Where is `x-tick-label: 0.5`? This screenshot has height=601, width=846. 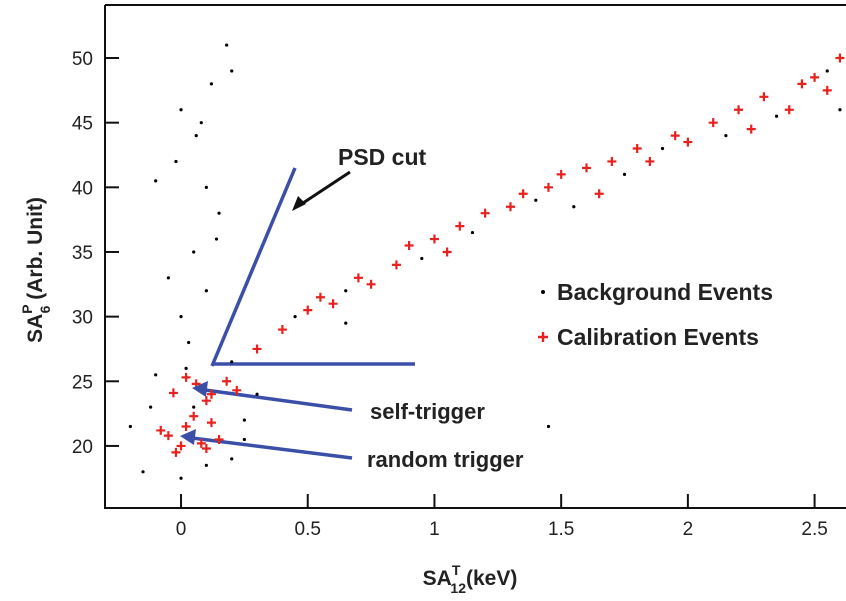 x-tick-label: 0.5 is located at coordinates (308, 529).